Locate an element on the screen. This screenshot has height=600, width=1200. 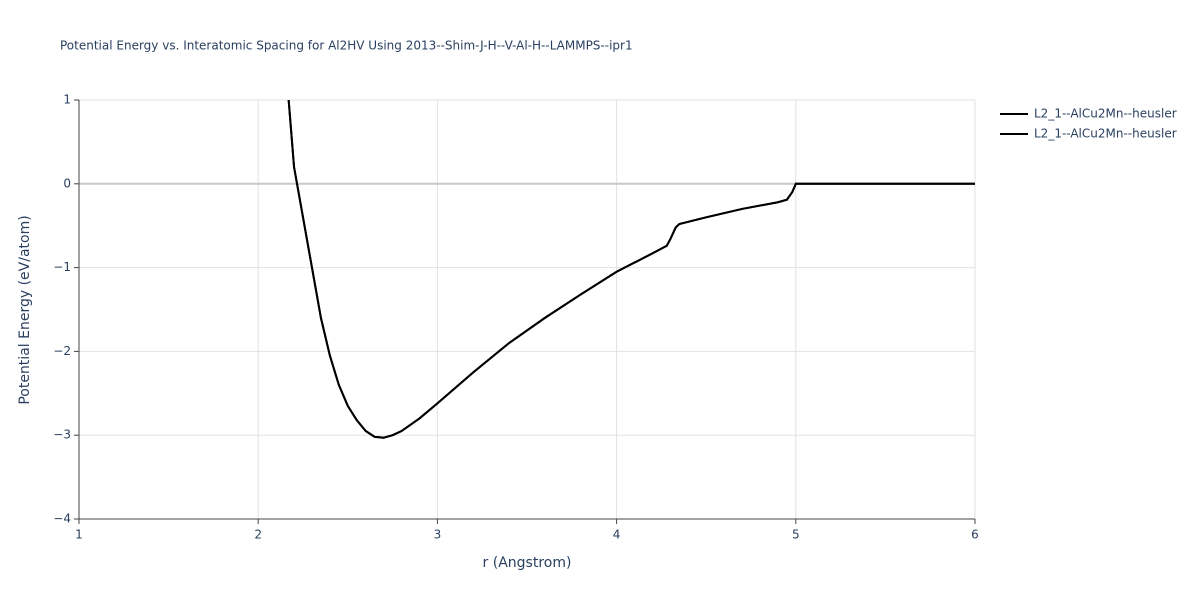
x-tick-label: 2 is located at coordinates (258, 535).